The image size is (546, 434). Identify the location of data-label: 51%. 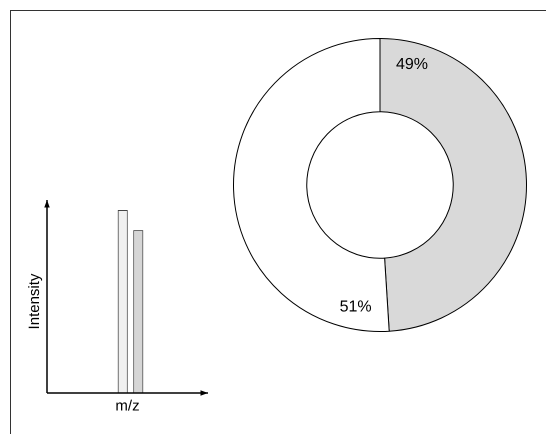
(356, 307).